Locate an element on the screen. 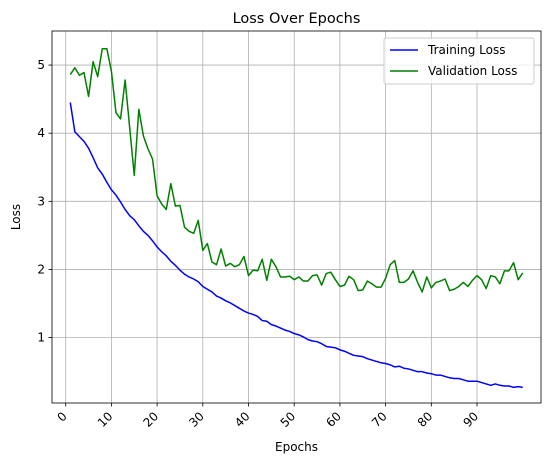 The image size is (554, 463). chart-title: Loss Over Epochs is located at coordinates (297, 19).